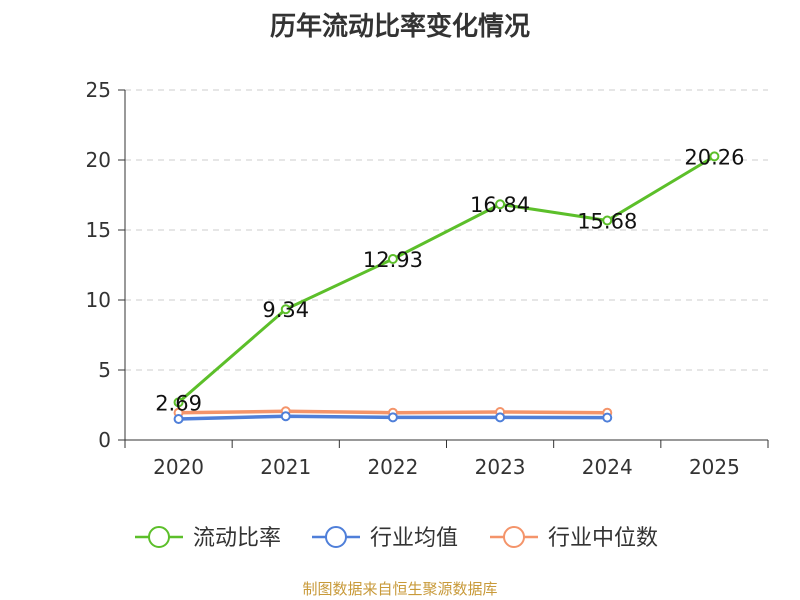 The height and width of the screenshot is (600, 800). What do you see at coordinates (285, 467) in the screenshot?
I see `x-tick-label: 2021` at bounding box center [285, 467].